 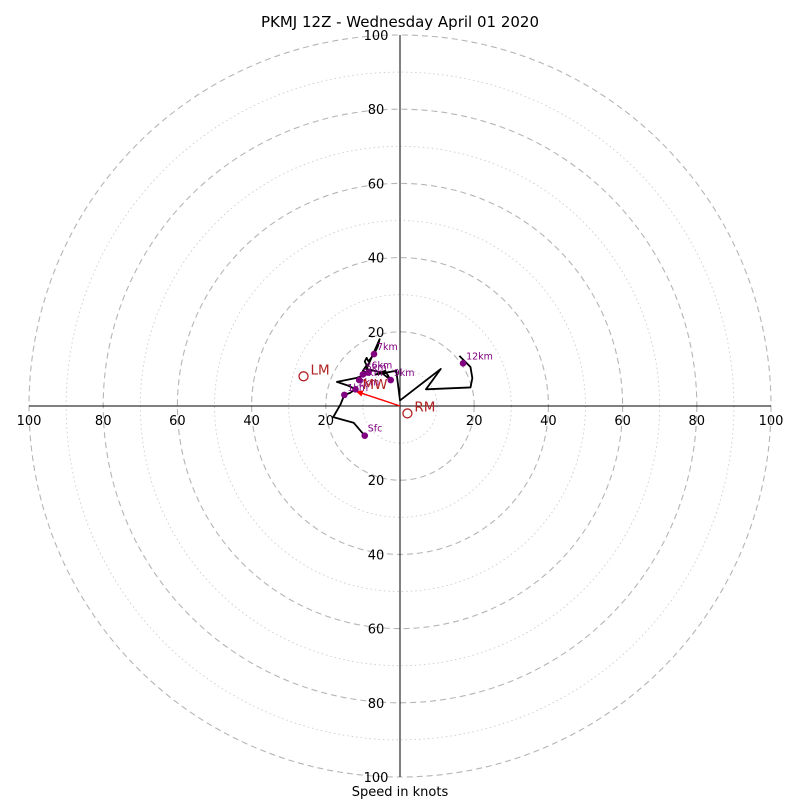 I want to click on level-markers: Sfc1km2km3km5km6km7km9km12km, so click(x=417, y=390).